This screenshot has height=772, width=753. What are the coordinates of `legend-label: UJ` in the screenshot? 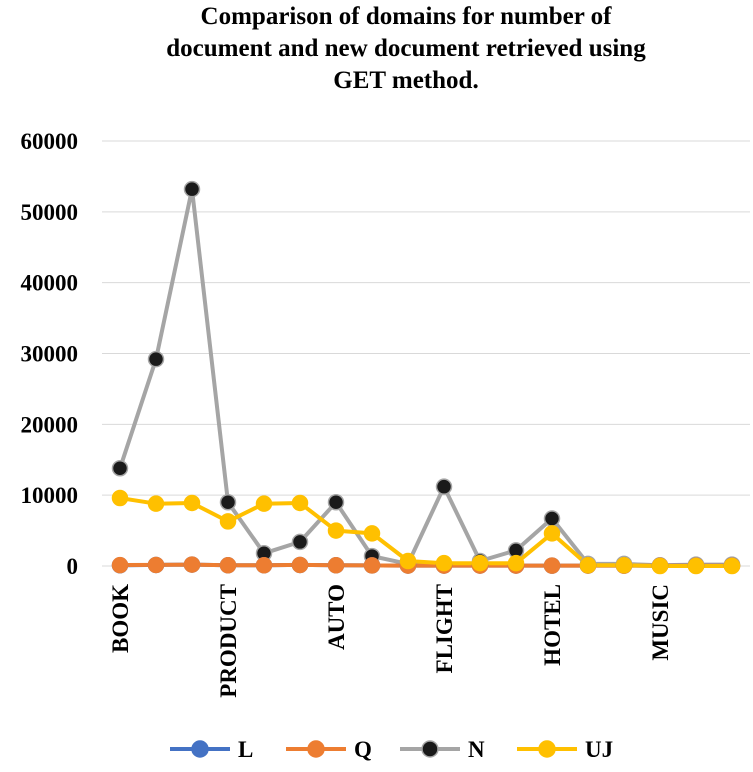 It's located at (599, 749).